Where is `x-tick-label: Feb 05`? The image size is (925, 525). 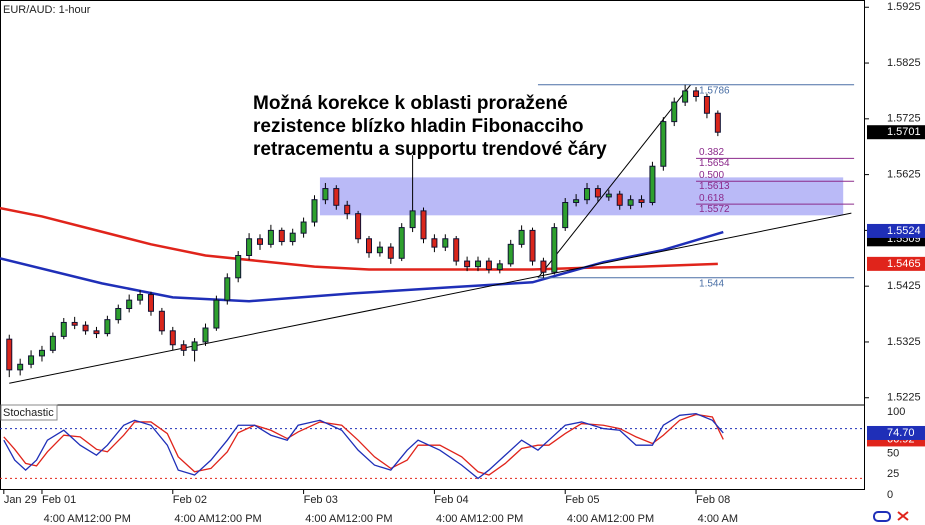 x-tick-label: Feb 05 is located at coordinates (582, 500).